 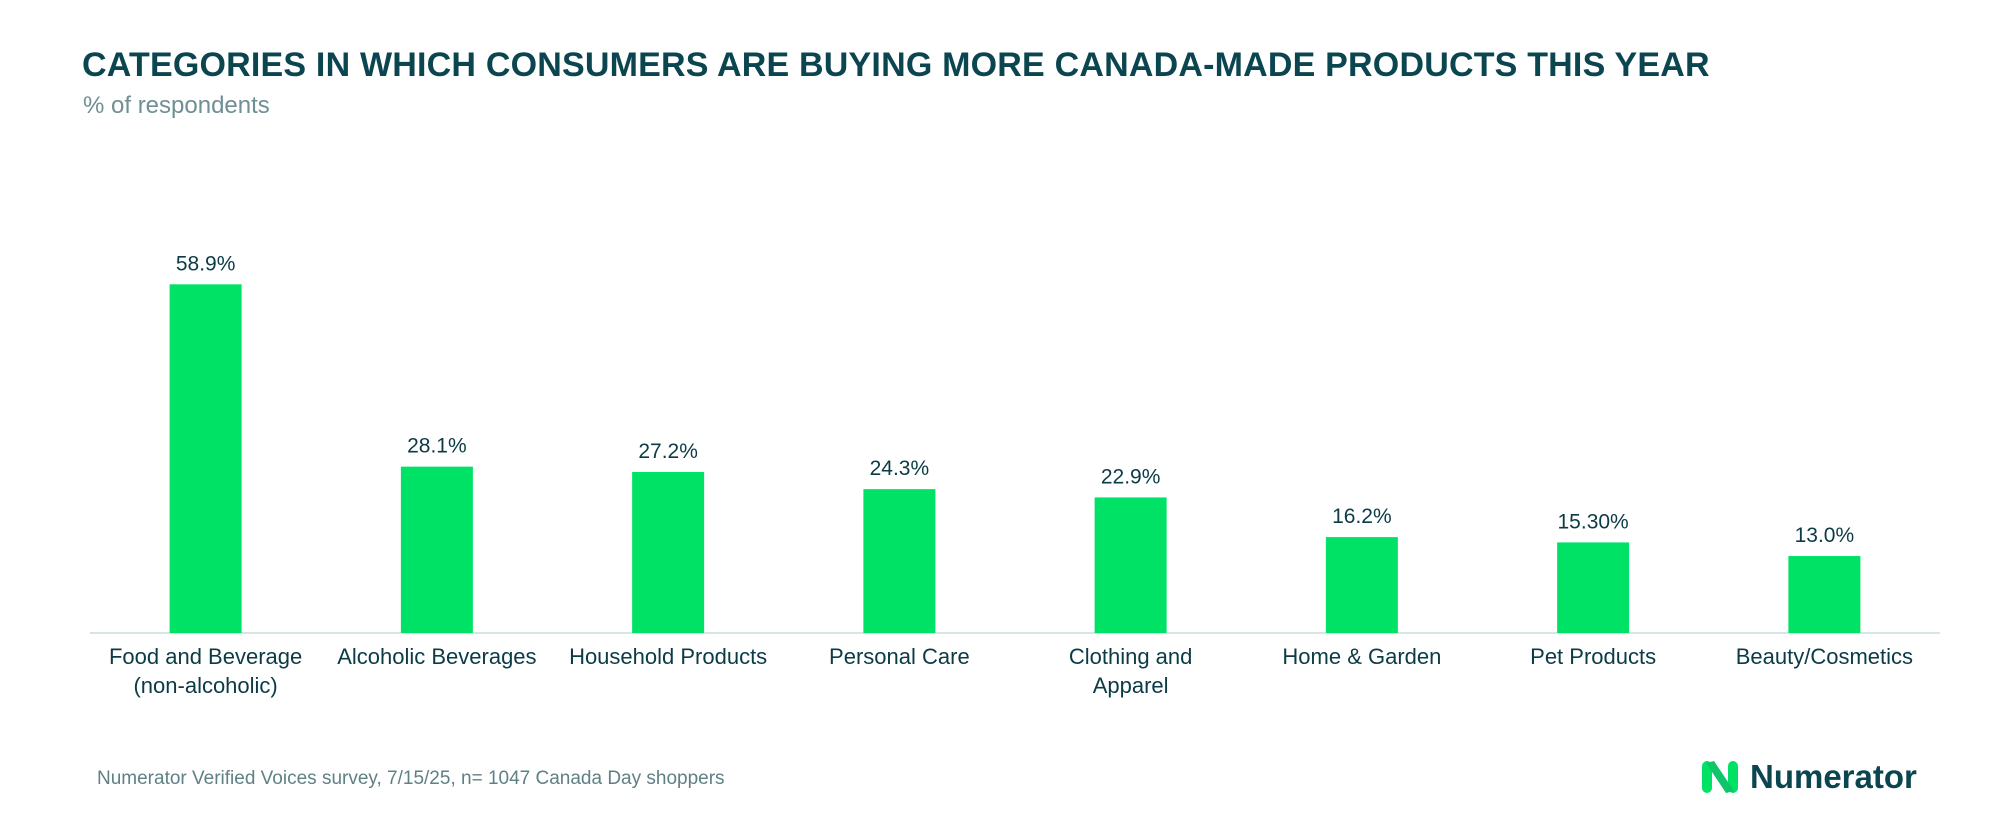 I want to click on category-label: Beauty/Cosmetics, so click(x=1824, y=656).